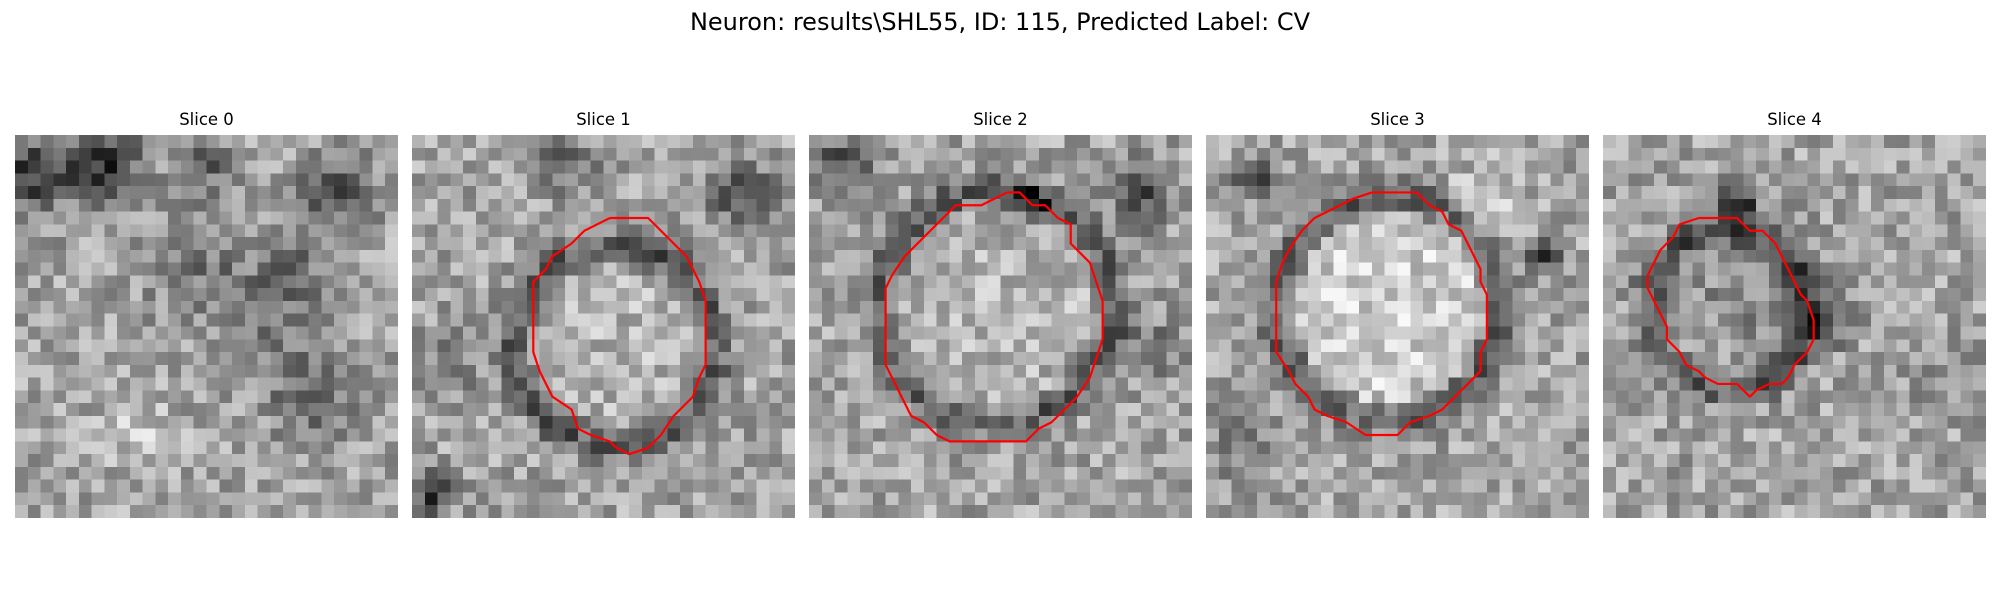 This screenshot has height=600, width=2000. Describe the element at coordinates (1794, 119) in the screenshot. I see `slice-title: Slice 4` at that location.